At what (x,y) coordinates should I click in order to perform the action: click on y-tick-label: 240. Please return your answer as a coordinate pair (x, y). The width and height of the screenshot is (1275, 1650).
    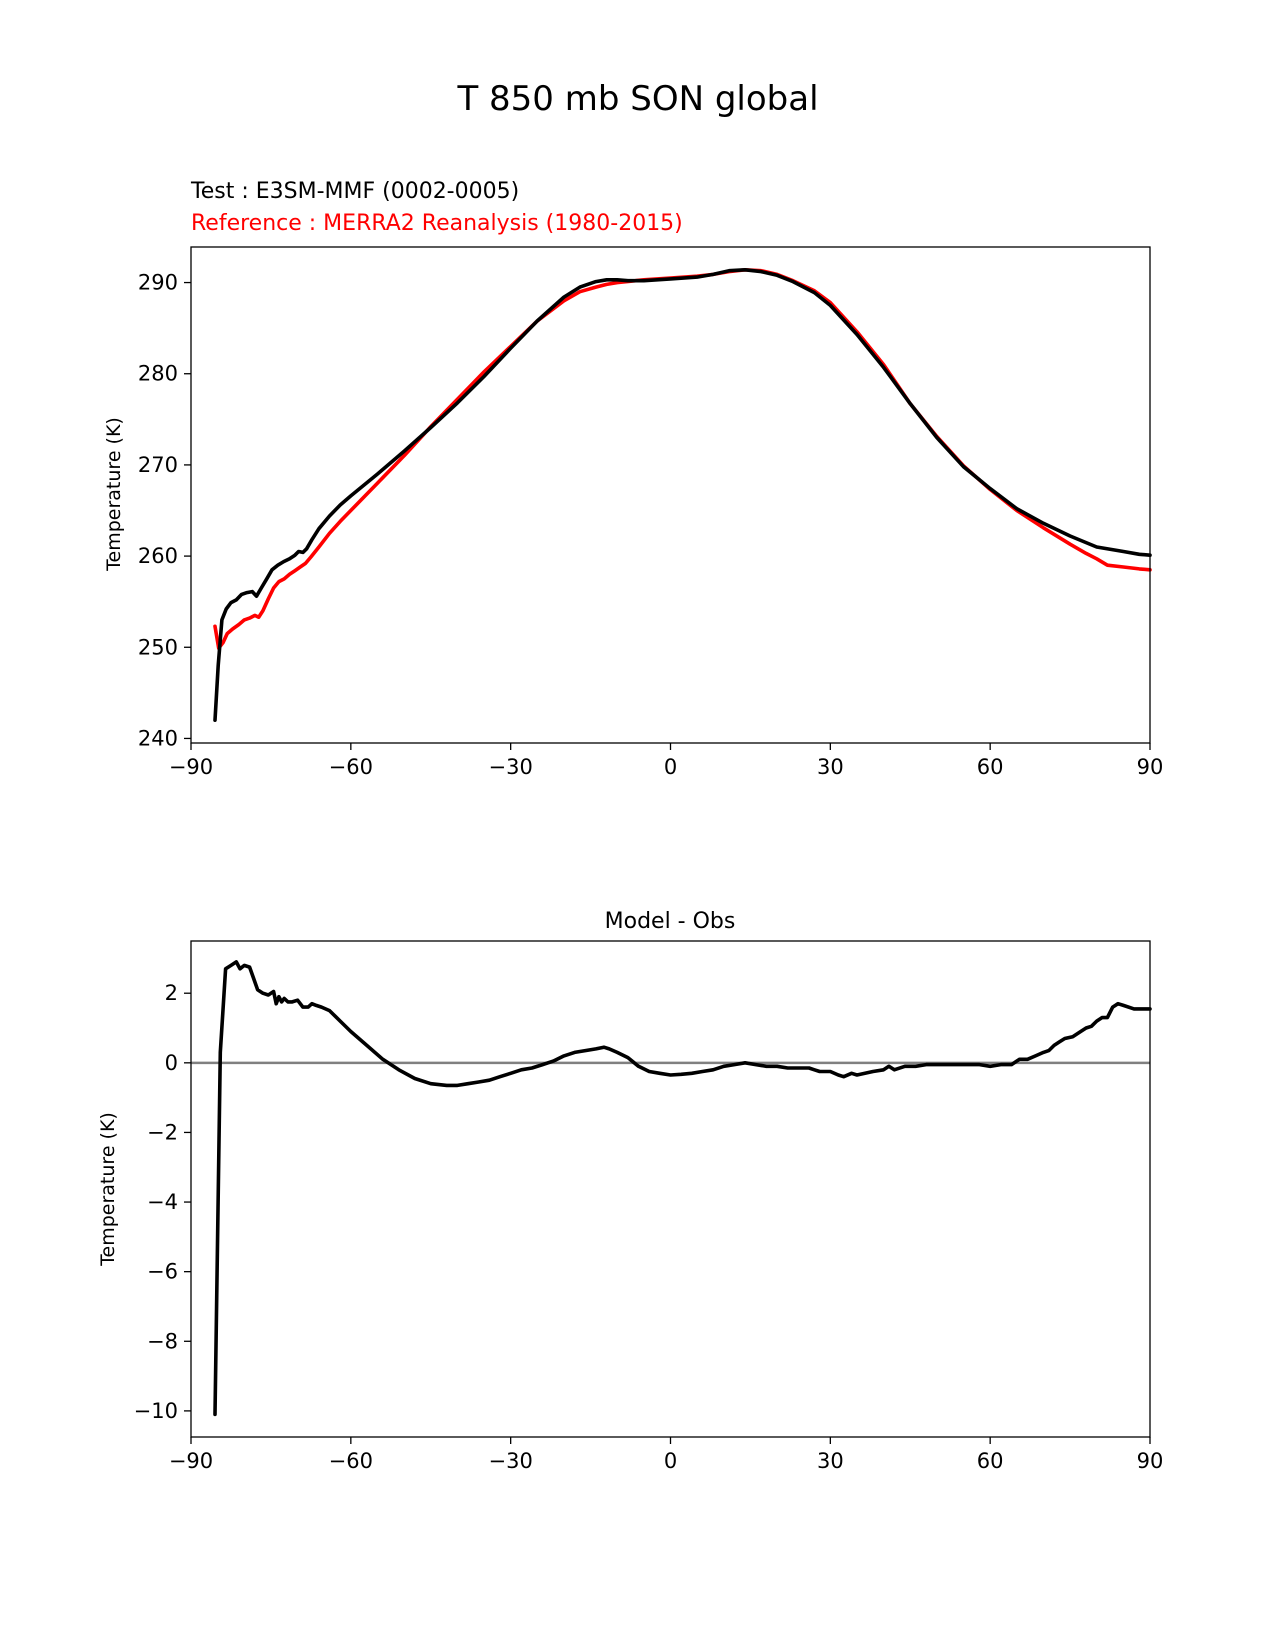
    Looking at the image, I should click on (158, 738).